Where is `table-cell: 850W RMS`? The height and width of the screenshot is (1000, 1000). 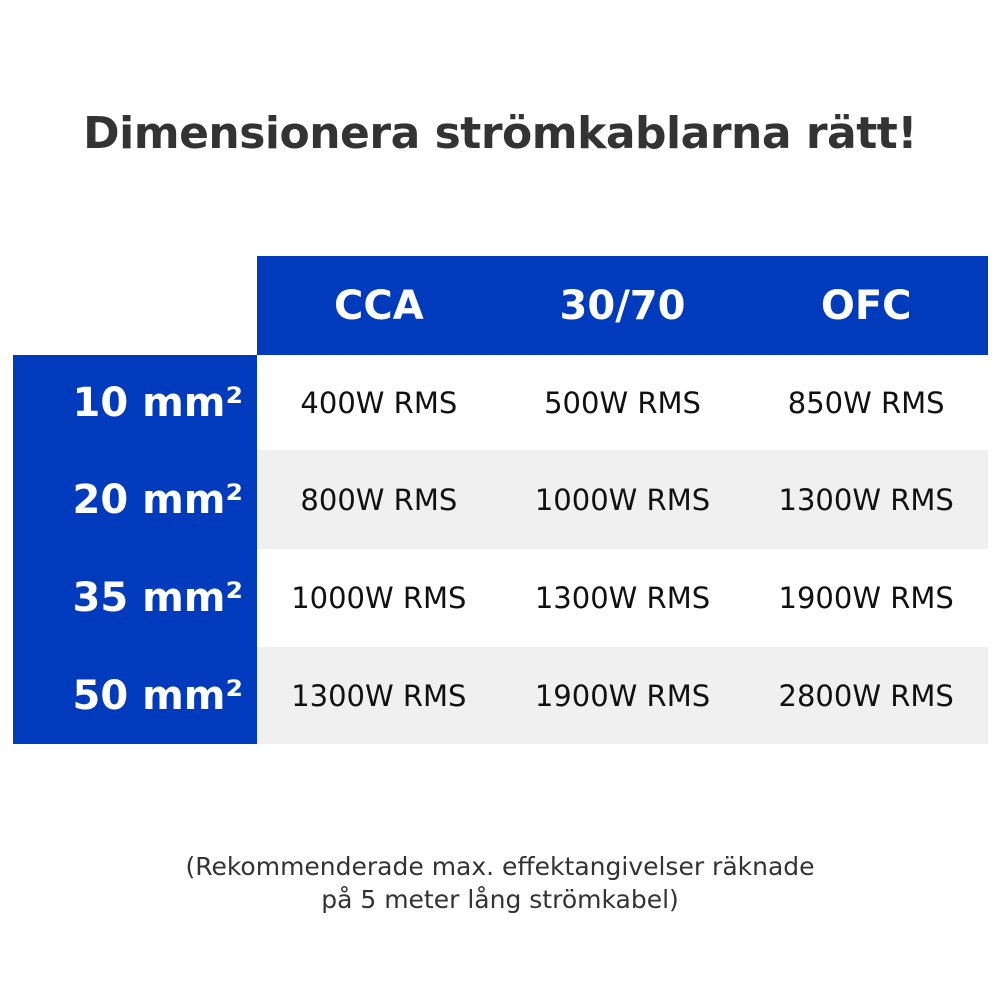
table-cell: 850W RMS is located at coordinates (866, 402).